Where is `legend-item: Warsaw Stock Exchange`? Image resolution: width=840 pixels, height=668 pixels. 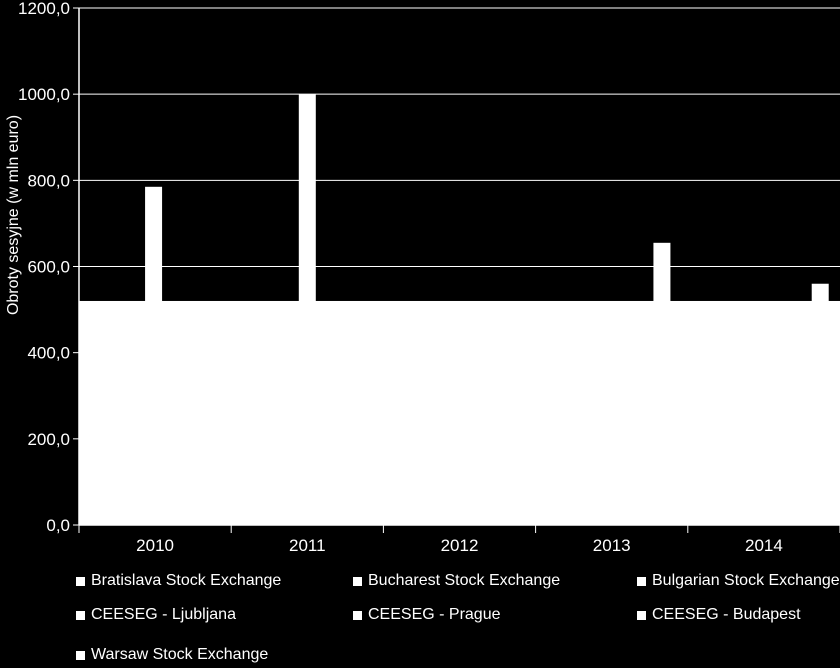 legend-item: Warsaw Stock Exchange is located at coordinates (172, 655).